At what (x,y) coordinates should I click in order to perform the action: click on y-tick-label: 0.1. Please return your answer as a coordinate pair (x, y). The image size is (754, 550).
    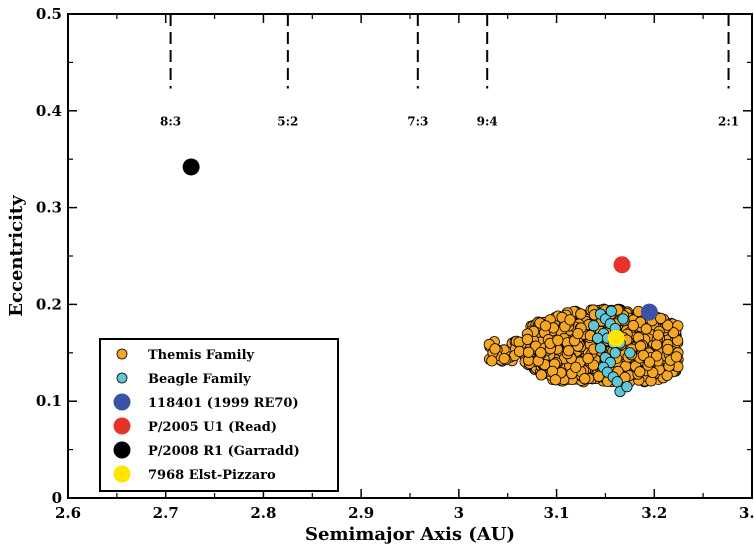
    Looking at the image, I should click on (49, 401).